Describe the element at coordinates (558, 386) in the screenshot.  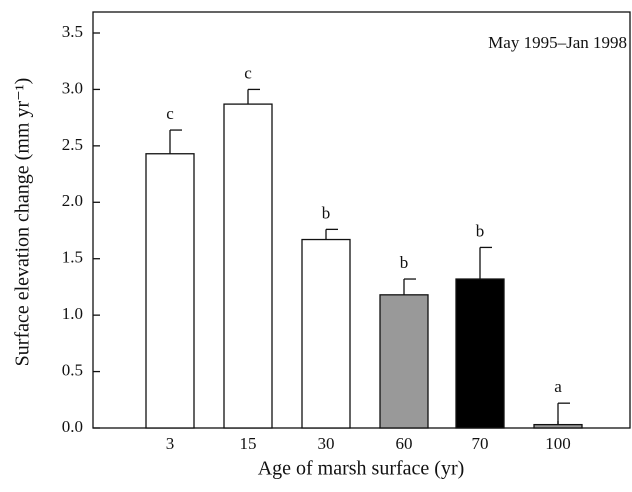
I see `significance-letter: a` at that location.